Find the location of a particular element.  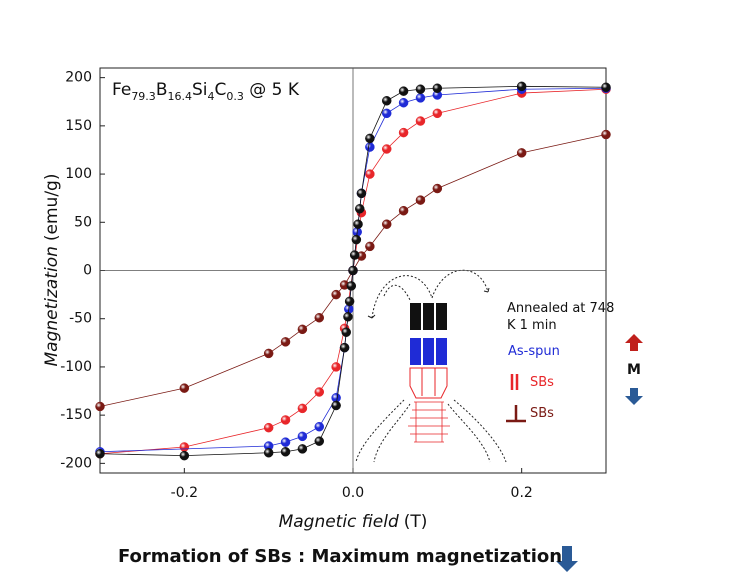

y-tick-label: 100 is located at coordinates (78, 174).